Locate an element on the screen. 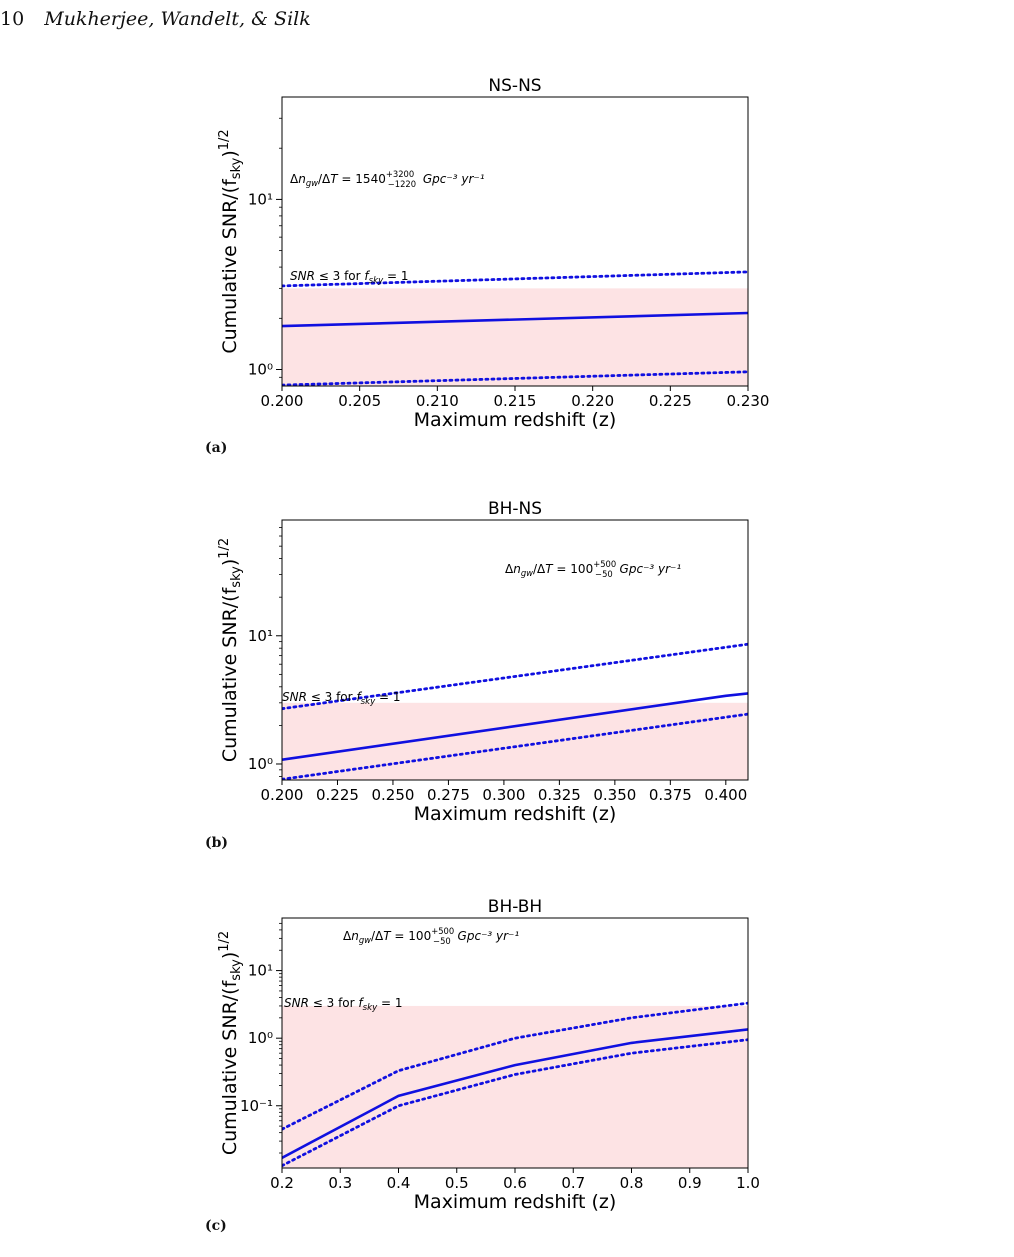 Image resolution: width=1014 pixels, height=1257 pixels. x-tick-label: 0.3 is located at coordinates (340, 1183).